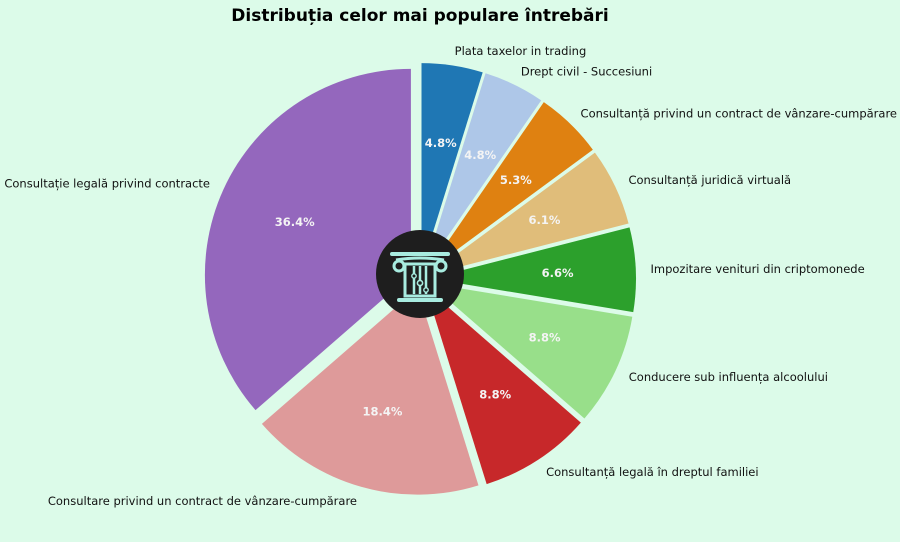  Describe the element at coordinates (728, 377) in the screenshot. I see `slice-category-label: Conducere sub influența alcoolului` at that location.